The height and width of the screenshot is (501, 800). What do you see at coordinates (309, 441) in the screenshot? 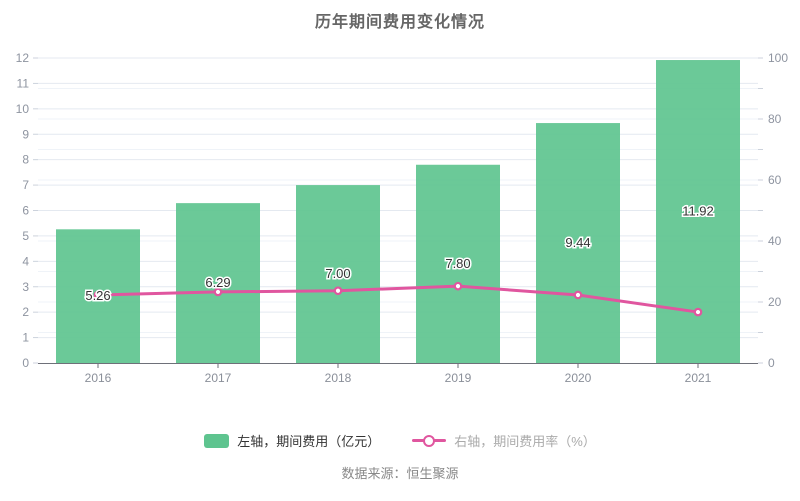
I see `legend-label-bar-series: 左轴，期间费用（亿元）` at bounding box center [309, 441].